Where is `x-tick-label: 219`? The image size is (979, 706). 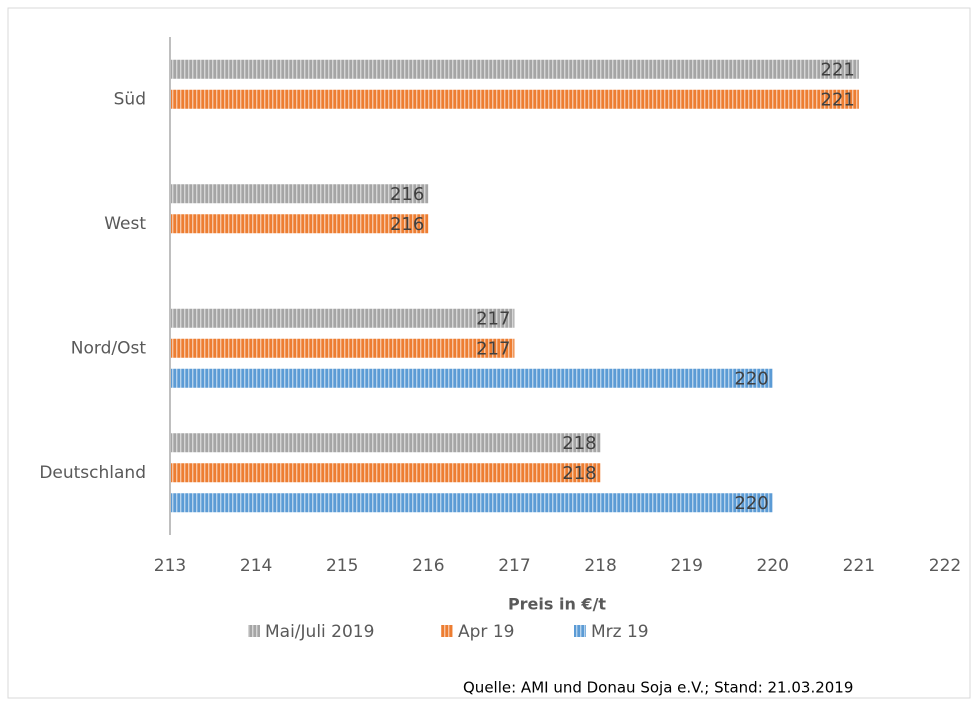
x-tick-label: 219 is located at coordinates (686, 566).